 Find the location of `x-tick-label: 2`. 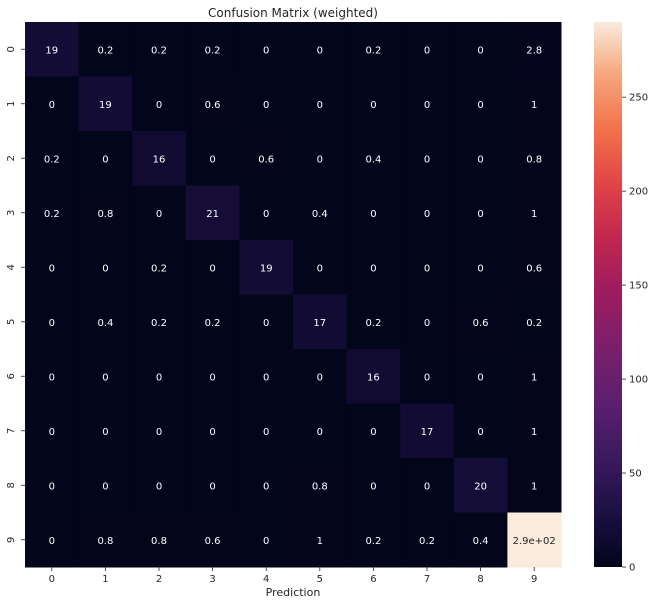

x-tick-label: 2 is located at coordinates (159, 579).